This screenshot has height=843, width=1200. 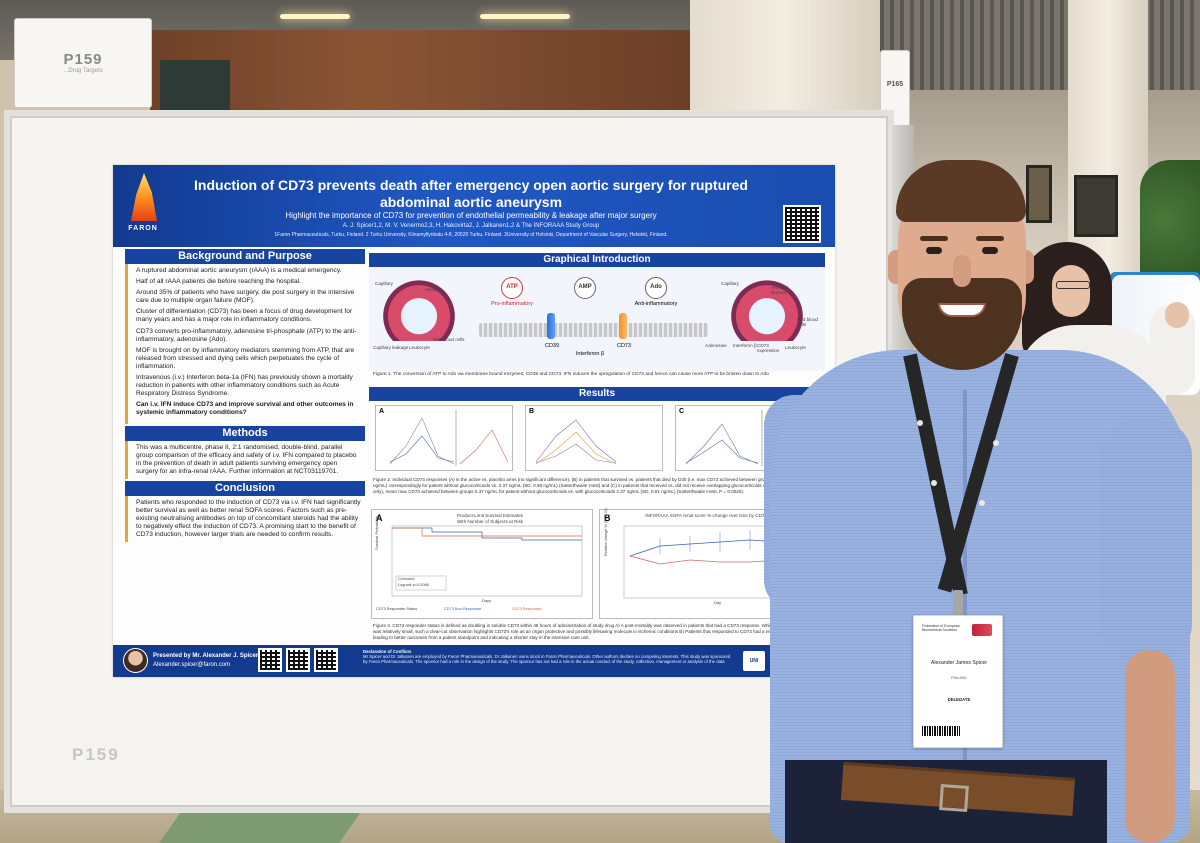 What do you see at coordinates (768, 348) in the screenshot?
I see `vessel-label: CD73 expression` at bounding box center [768, 348].